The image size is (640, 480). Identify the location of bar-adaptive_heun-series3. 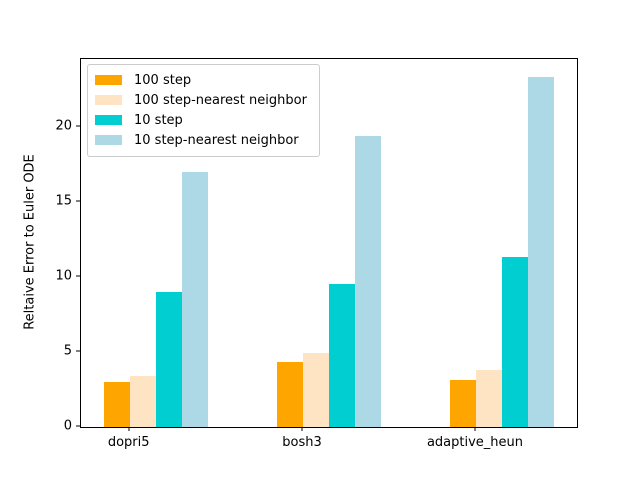
(541, 252).